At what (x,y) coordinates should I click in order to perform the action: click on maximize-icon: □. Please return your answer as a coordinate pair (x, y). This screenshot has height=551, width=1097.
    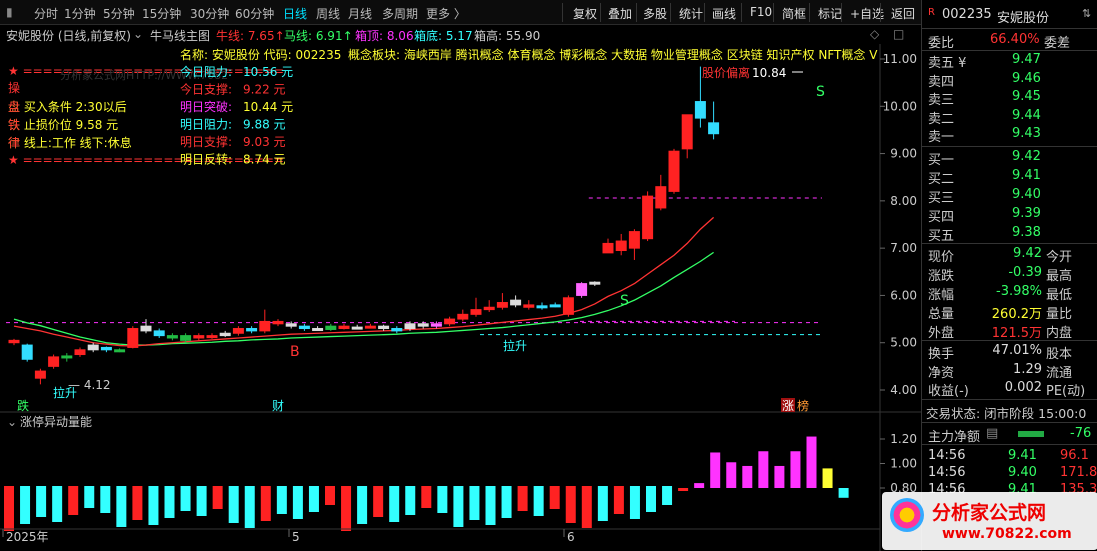
    Looking at the image, I should click on (899, 34).